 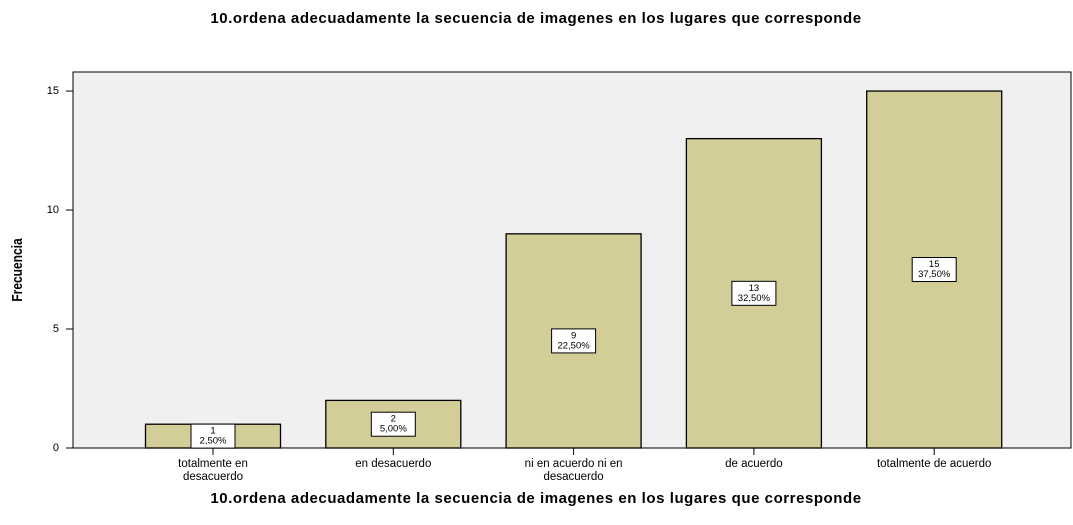 What do you see at coordinates (213, 470) in the screenshot?
I see `x-tick-label: totalmente en desacuerdo` at bounding box center [213, 470].